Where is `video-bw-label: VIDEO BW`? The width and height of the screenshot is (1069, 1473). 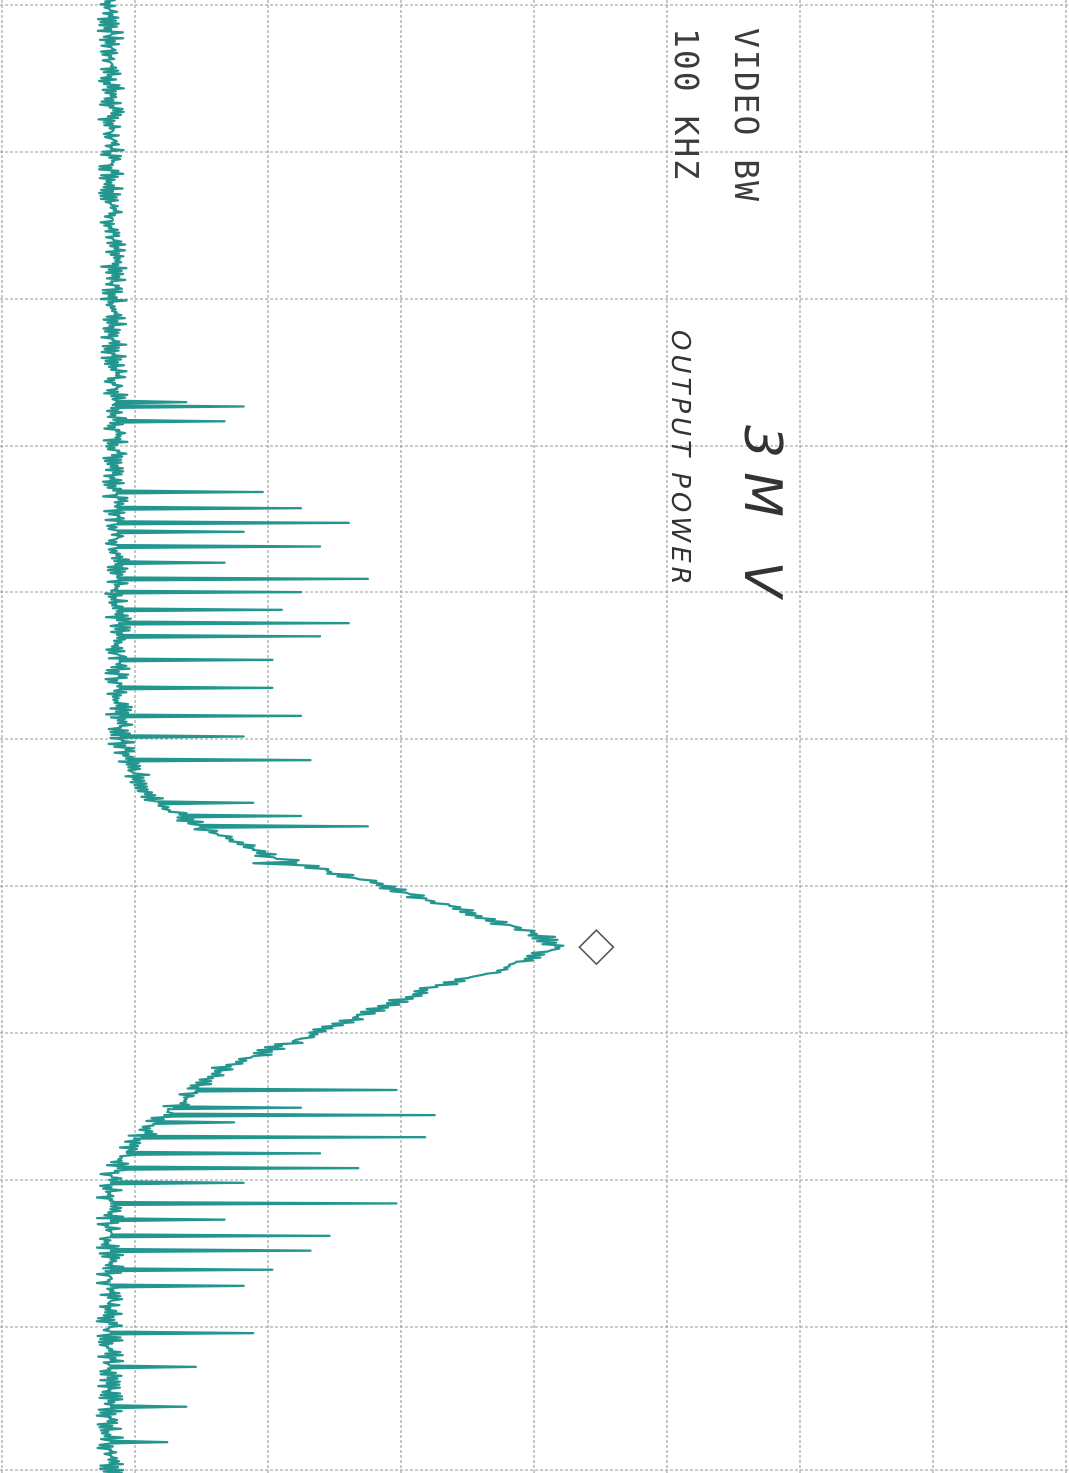
video-bw-label: VIDEO BW is located at coordinates (746, 115).